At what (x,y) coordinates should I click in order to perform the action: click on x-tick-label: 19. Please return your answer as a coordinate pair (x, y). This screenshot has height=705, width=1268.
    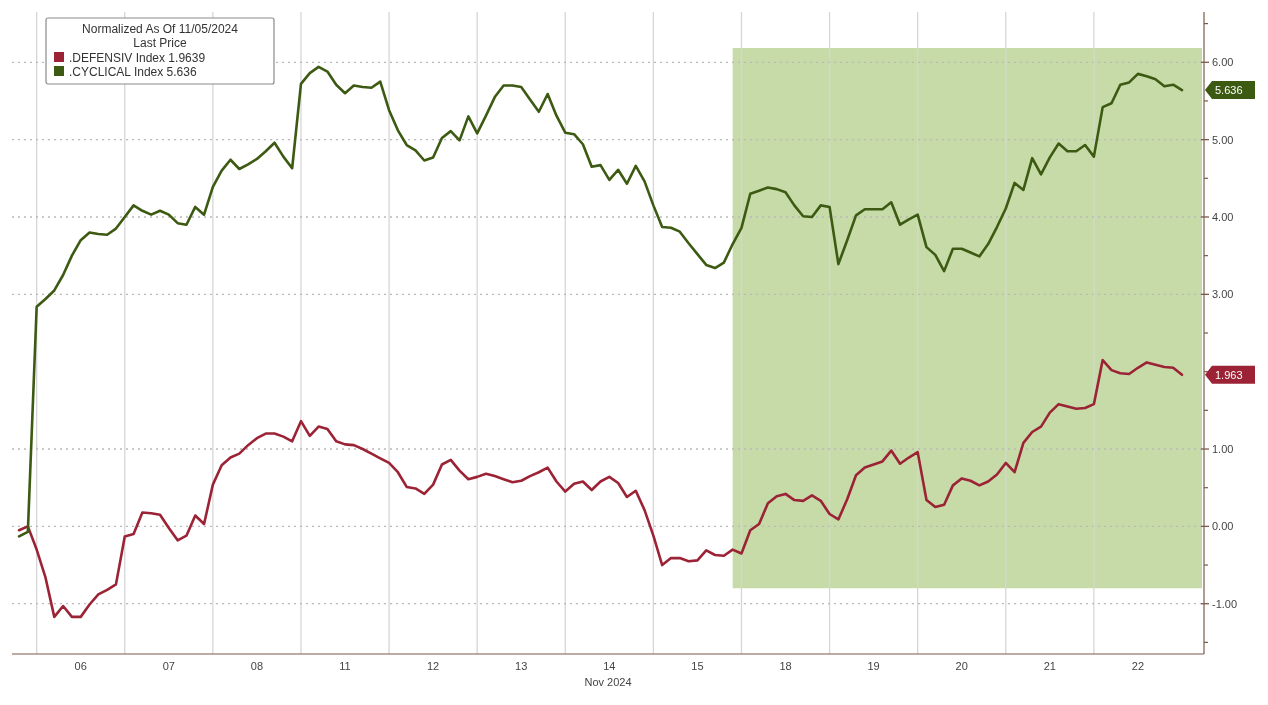
    Looking at the image, I should click on (873, 666).